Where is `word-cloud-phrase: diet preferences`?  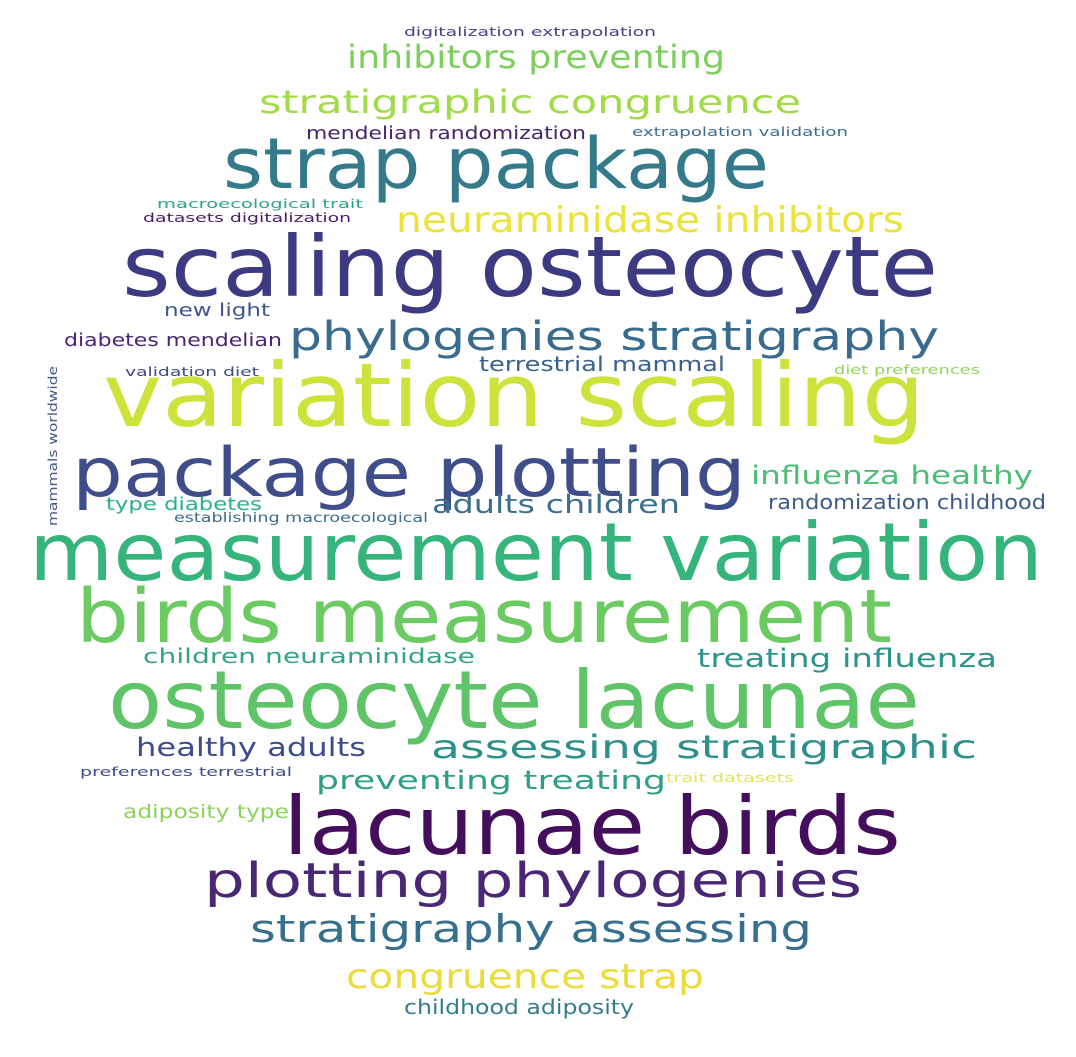 word-cloud-phrase: diet preferences is located at coordinates (907, 370).